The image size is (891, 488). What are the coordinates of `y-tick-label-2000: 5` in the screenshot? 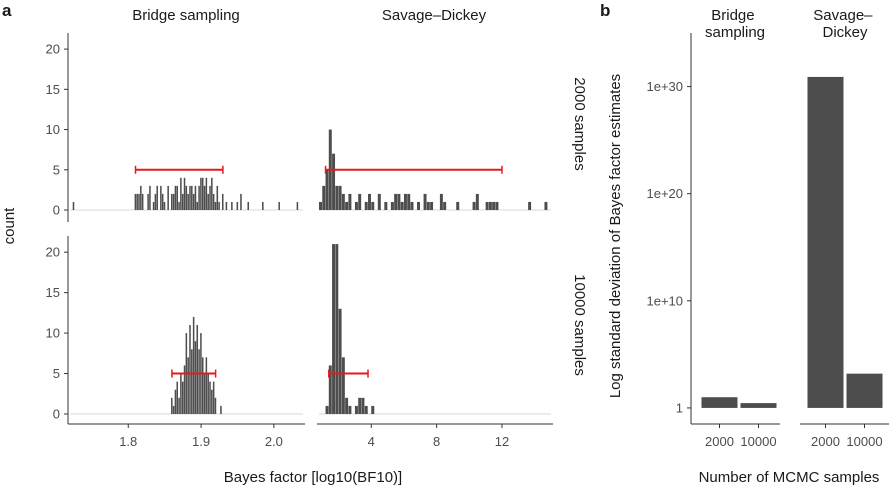 It's located at (56, 169).